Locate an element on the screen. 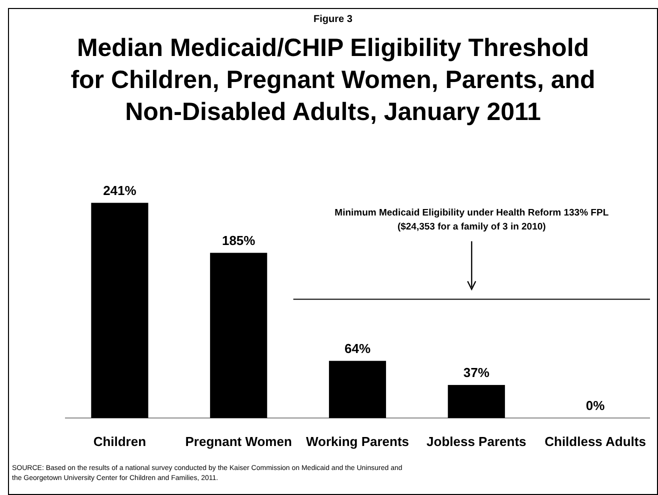 This screenshot has width=658, height=495. x-tick-label: Childless Adults is located at coordinates (595, 441).